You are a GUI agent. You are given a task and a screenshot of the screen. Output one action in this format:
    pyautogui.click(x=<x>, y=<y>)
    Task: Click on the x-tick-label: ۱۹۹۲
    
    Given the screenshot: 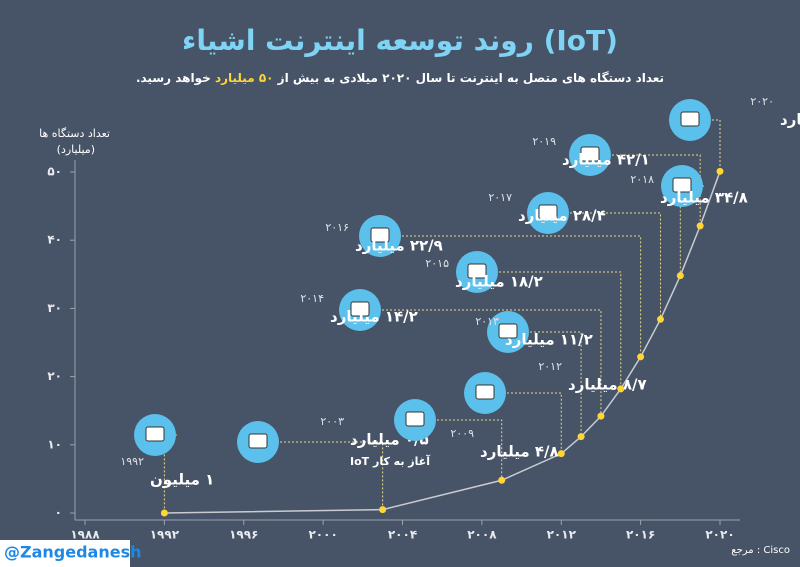 What is the action you would take?
    pyautogui.click(x=165, y=535)
    